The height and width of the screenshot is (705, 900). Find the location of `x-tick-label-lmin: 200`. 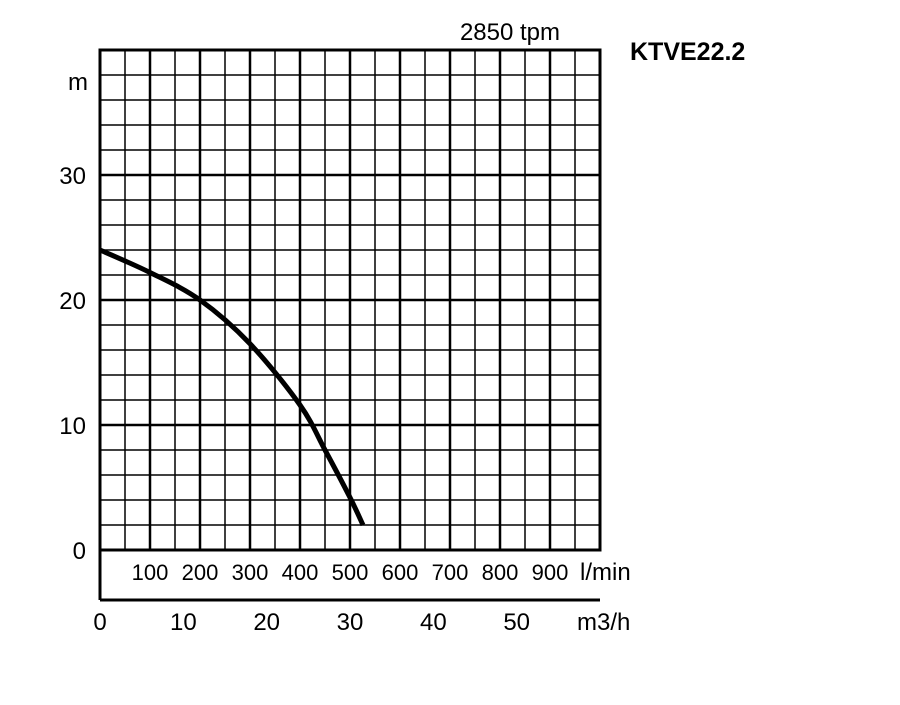

x-tick-label-lmin: 200 is located at coordinates (200, 572).